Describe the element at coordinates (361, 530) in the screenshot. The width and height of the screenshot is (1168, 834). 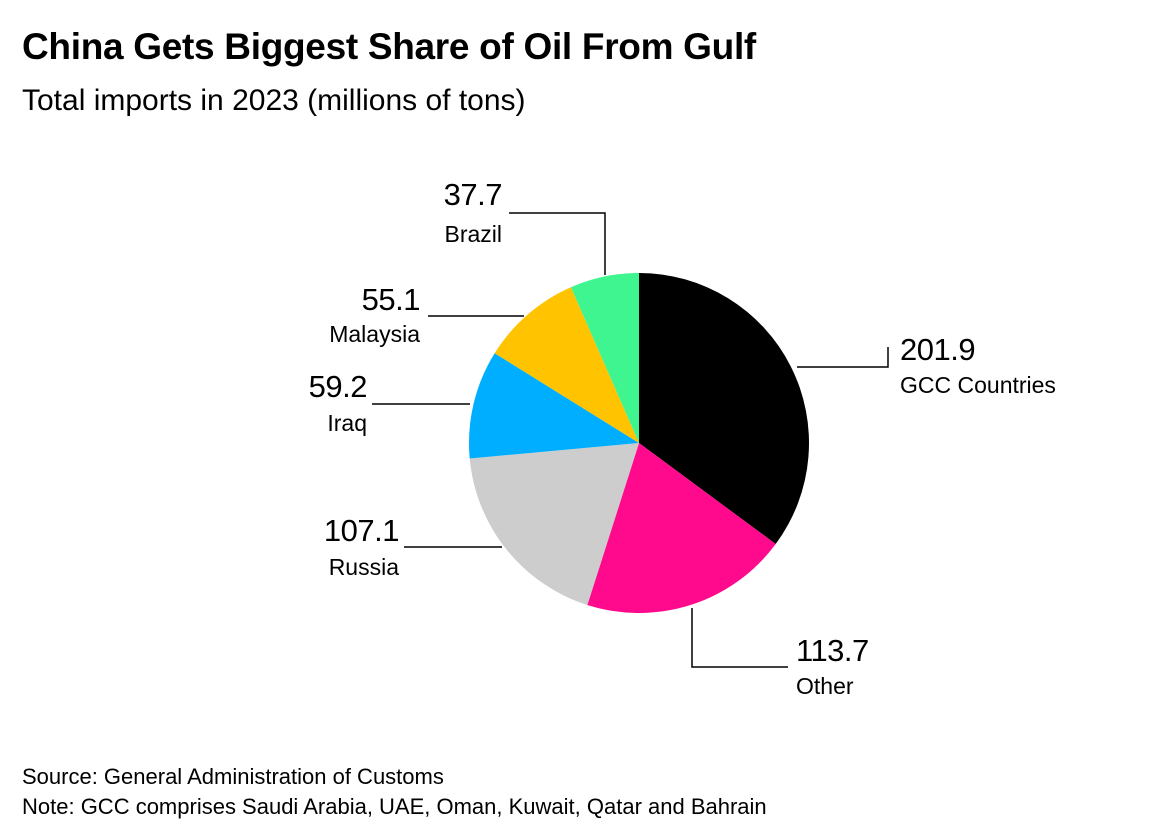
I see `data-label-russia: 107.1` at that location.